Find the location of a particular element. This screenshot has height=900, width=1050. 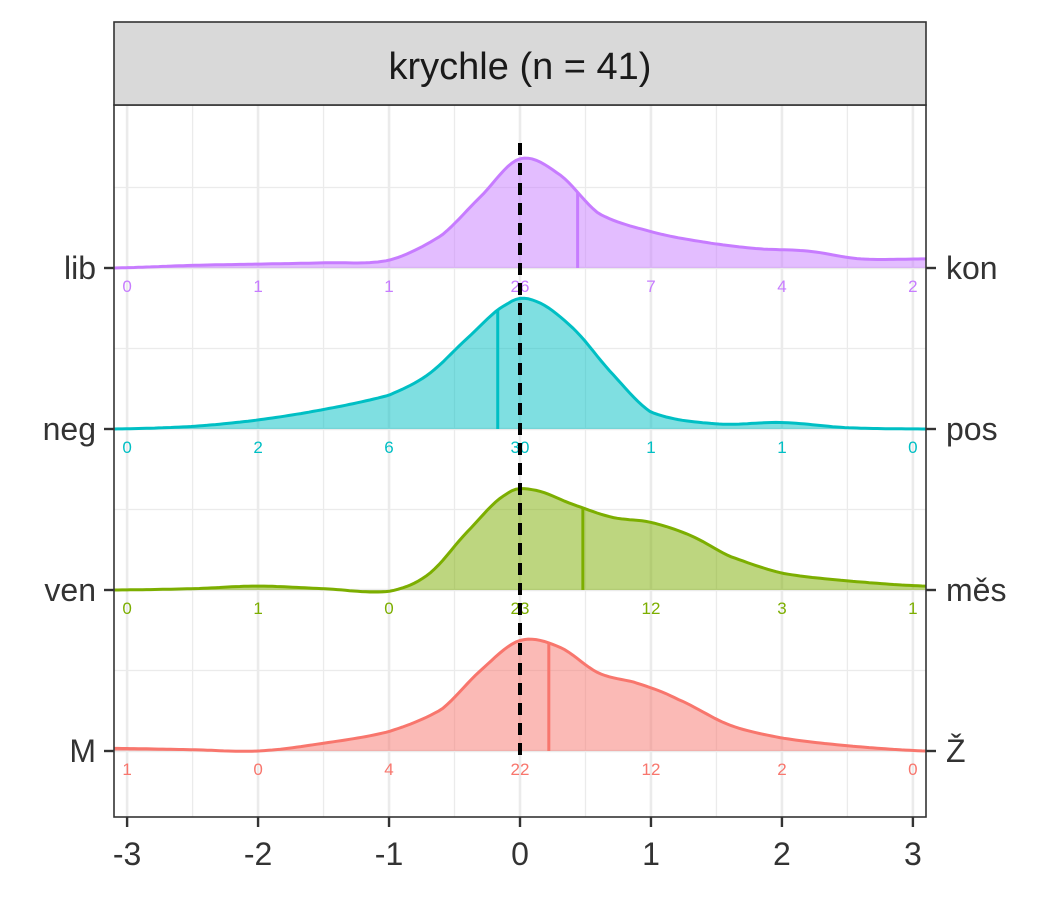

count-label: 6 is located at coordinates (388, 447).